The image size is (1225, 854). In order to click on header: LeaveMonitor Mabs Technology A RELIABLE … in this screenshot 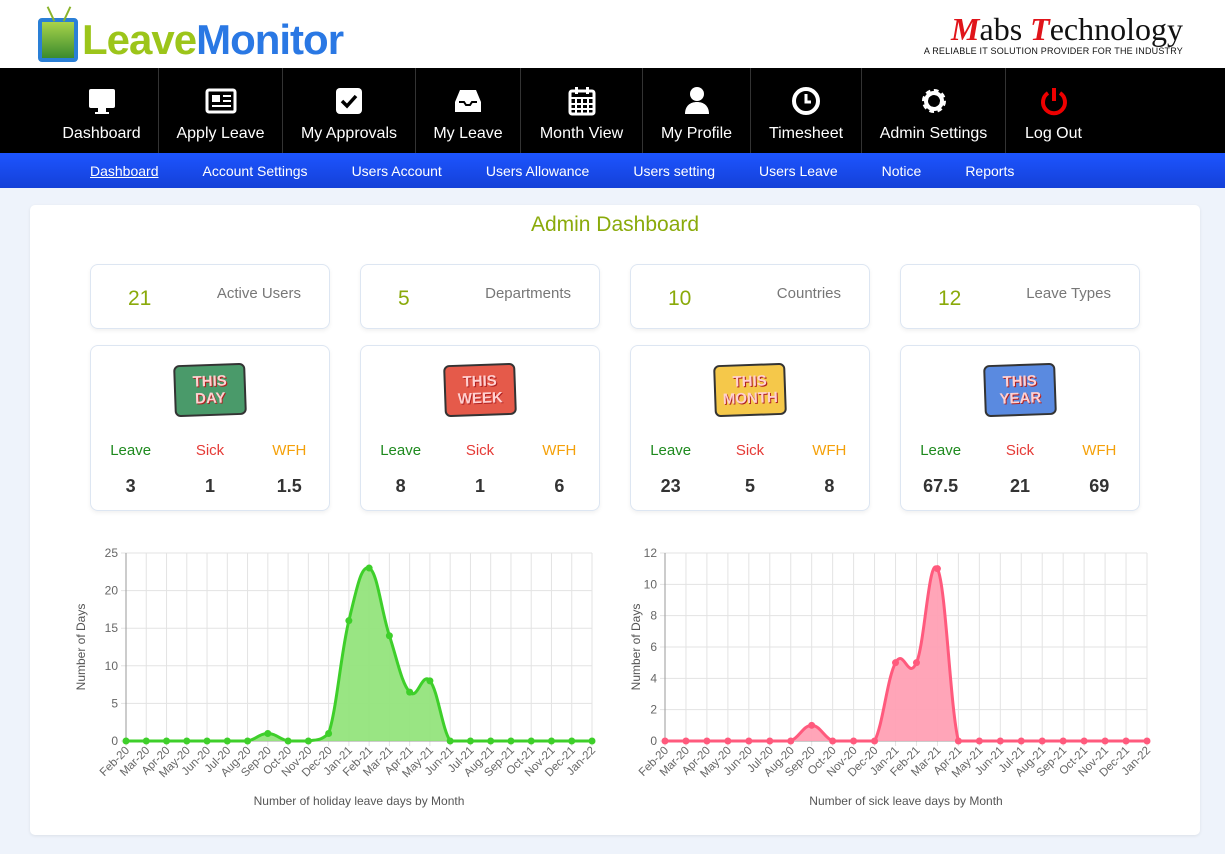, I will do `click(612, 34)`.